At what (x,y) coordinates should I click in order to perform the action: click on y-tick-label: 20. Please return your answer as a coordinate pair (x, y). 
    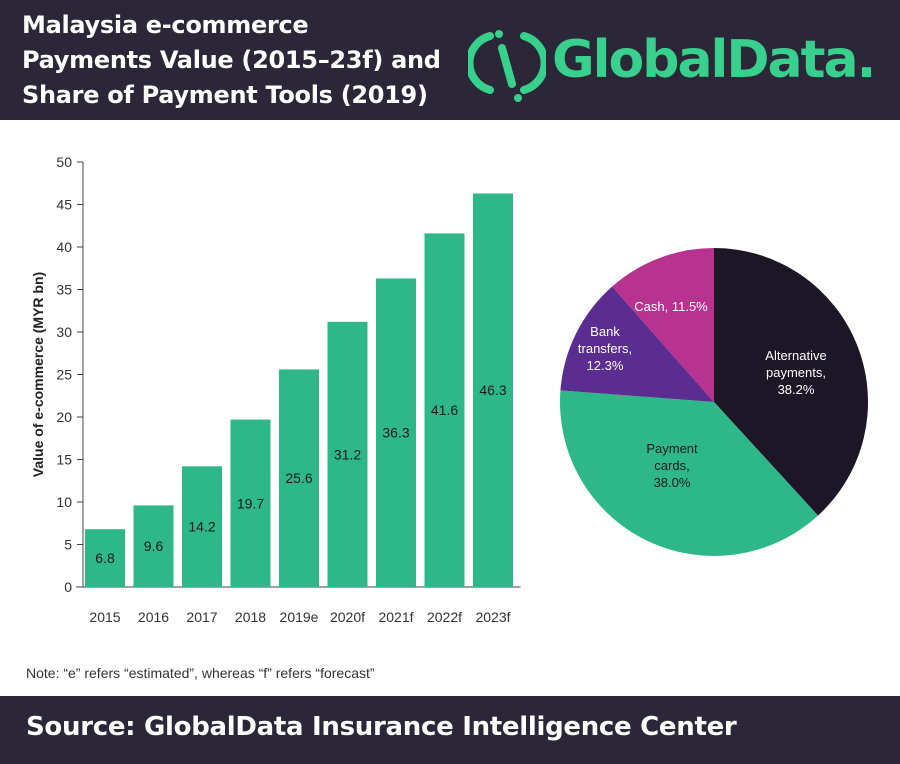
    Looking at the image, I should click on (64, 417).